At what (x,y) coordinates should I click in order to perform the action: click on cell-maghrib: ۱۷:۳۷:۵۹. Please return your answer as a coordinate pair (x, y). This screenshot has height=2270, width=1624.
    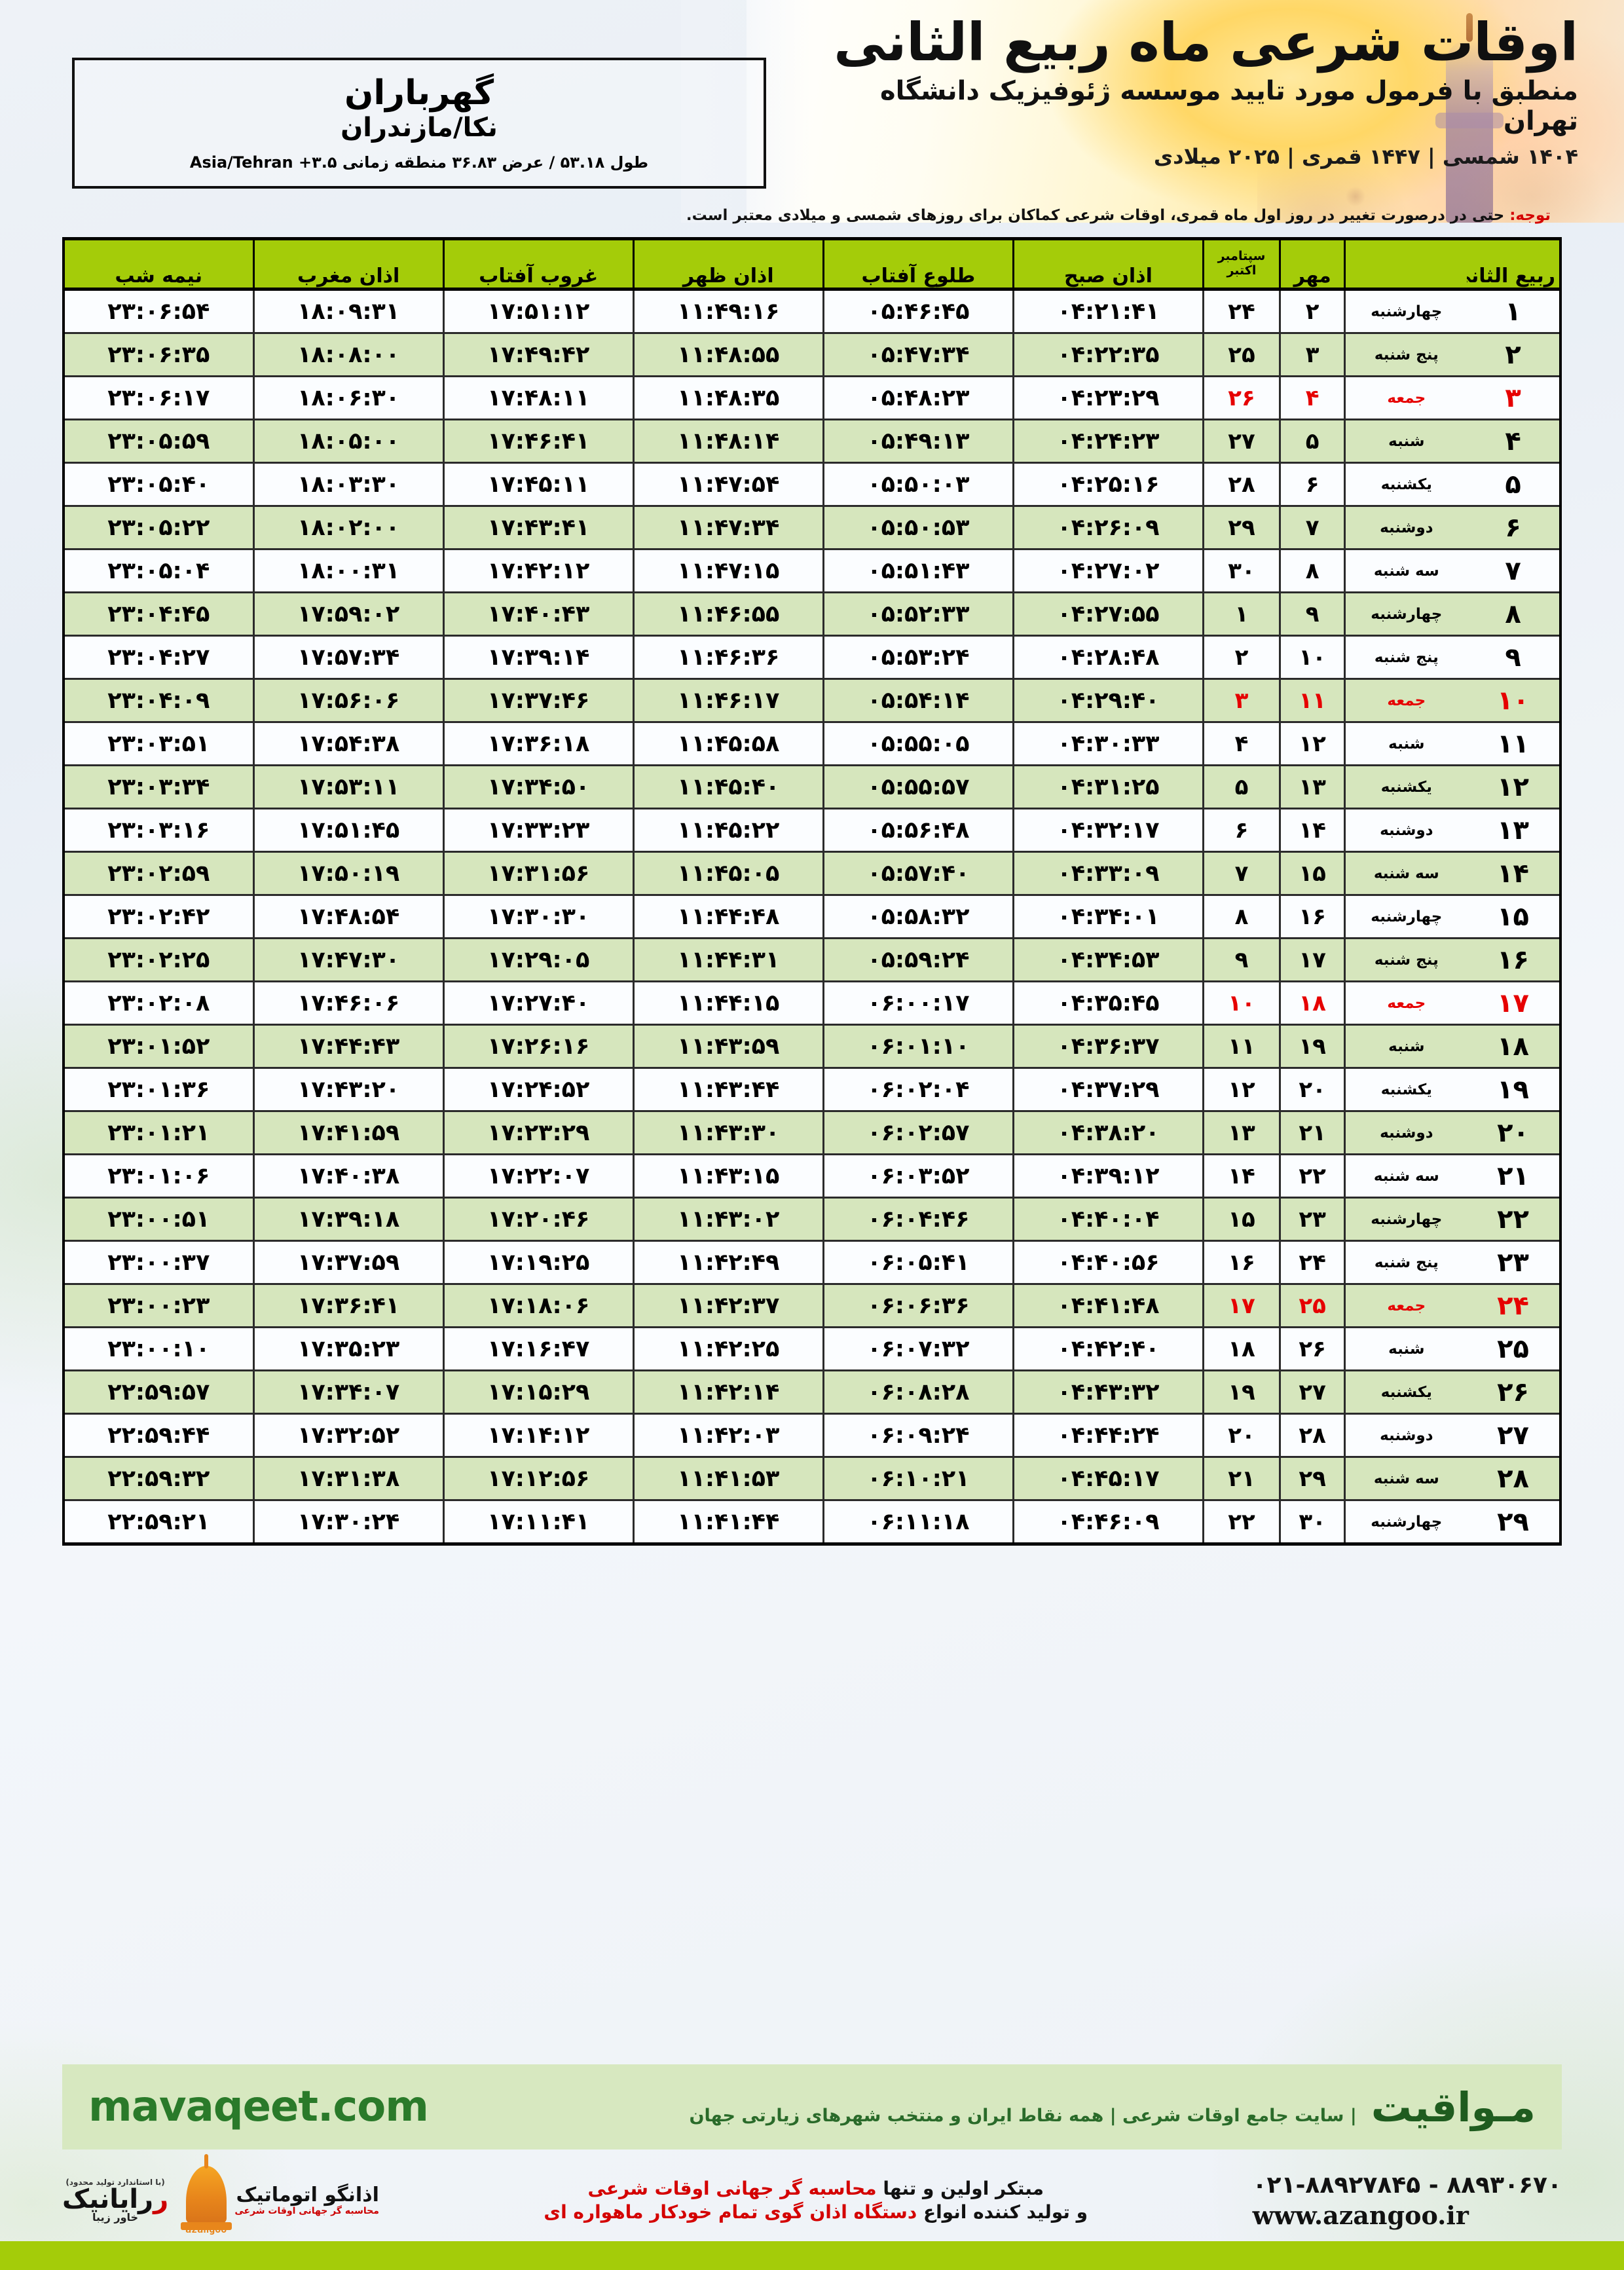
    Looking at the image, I should click on (348, 1262).